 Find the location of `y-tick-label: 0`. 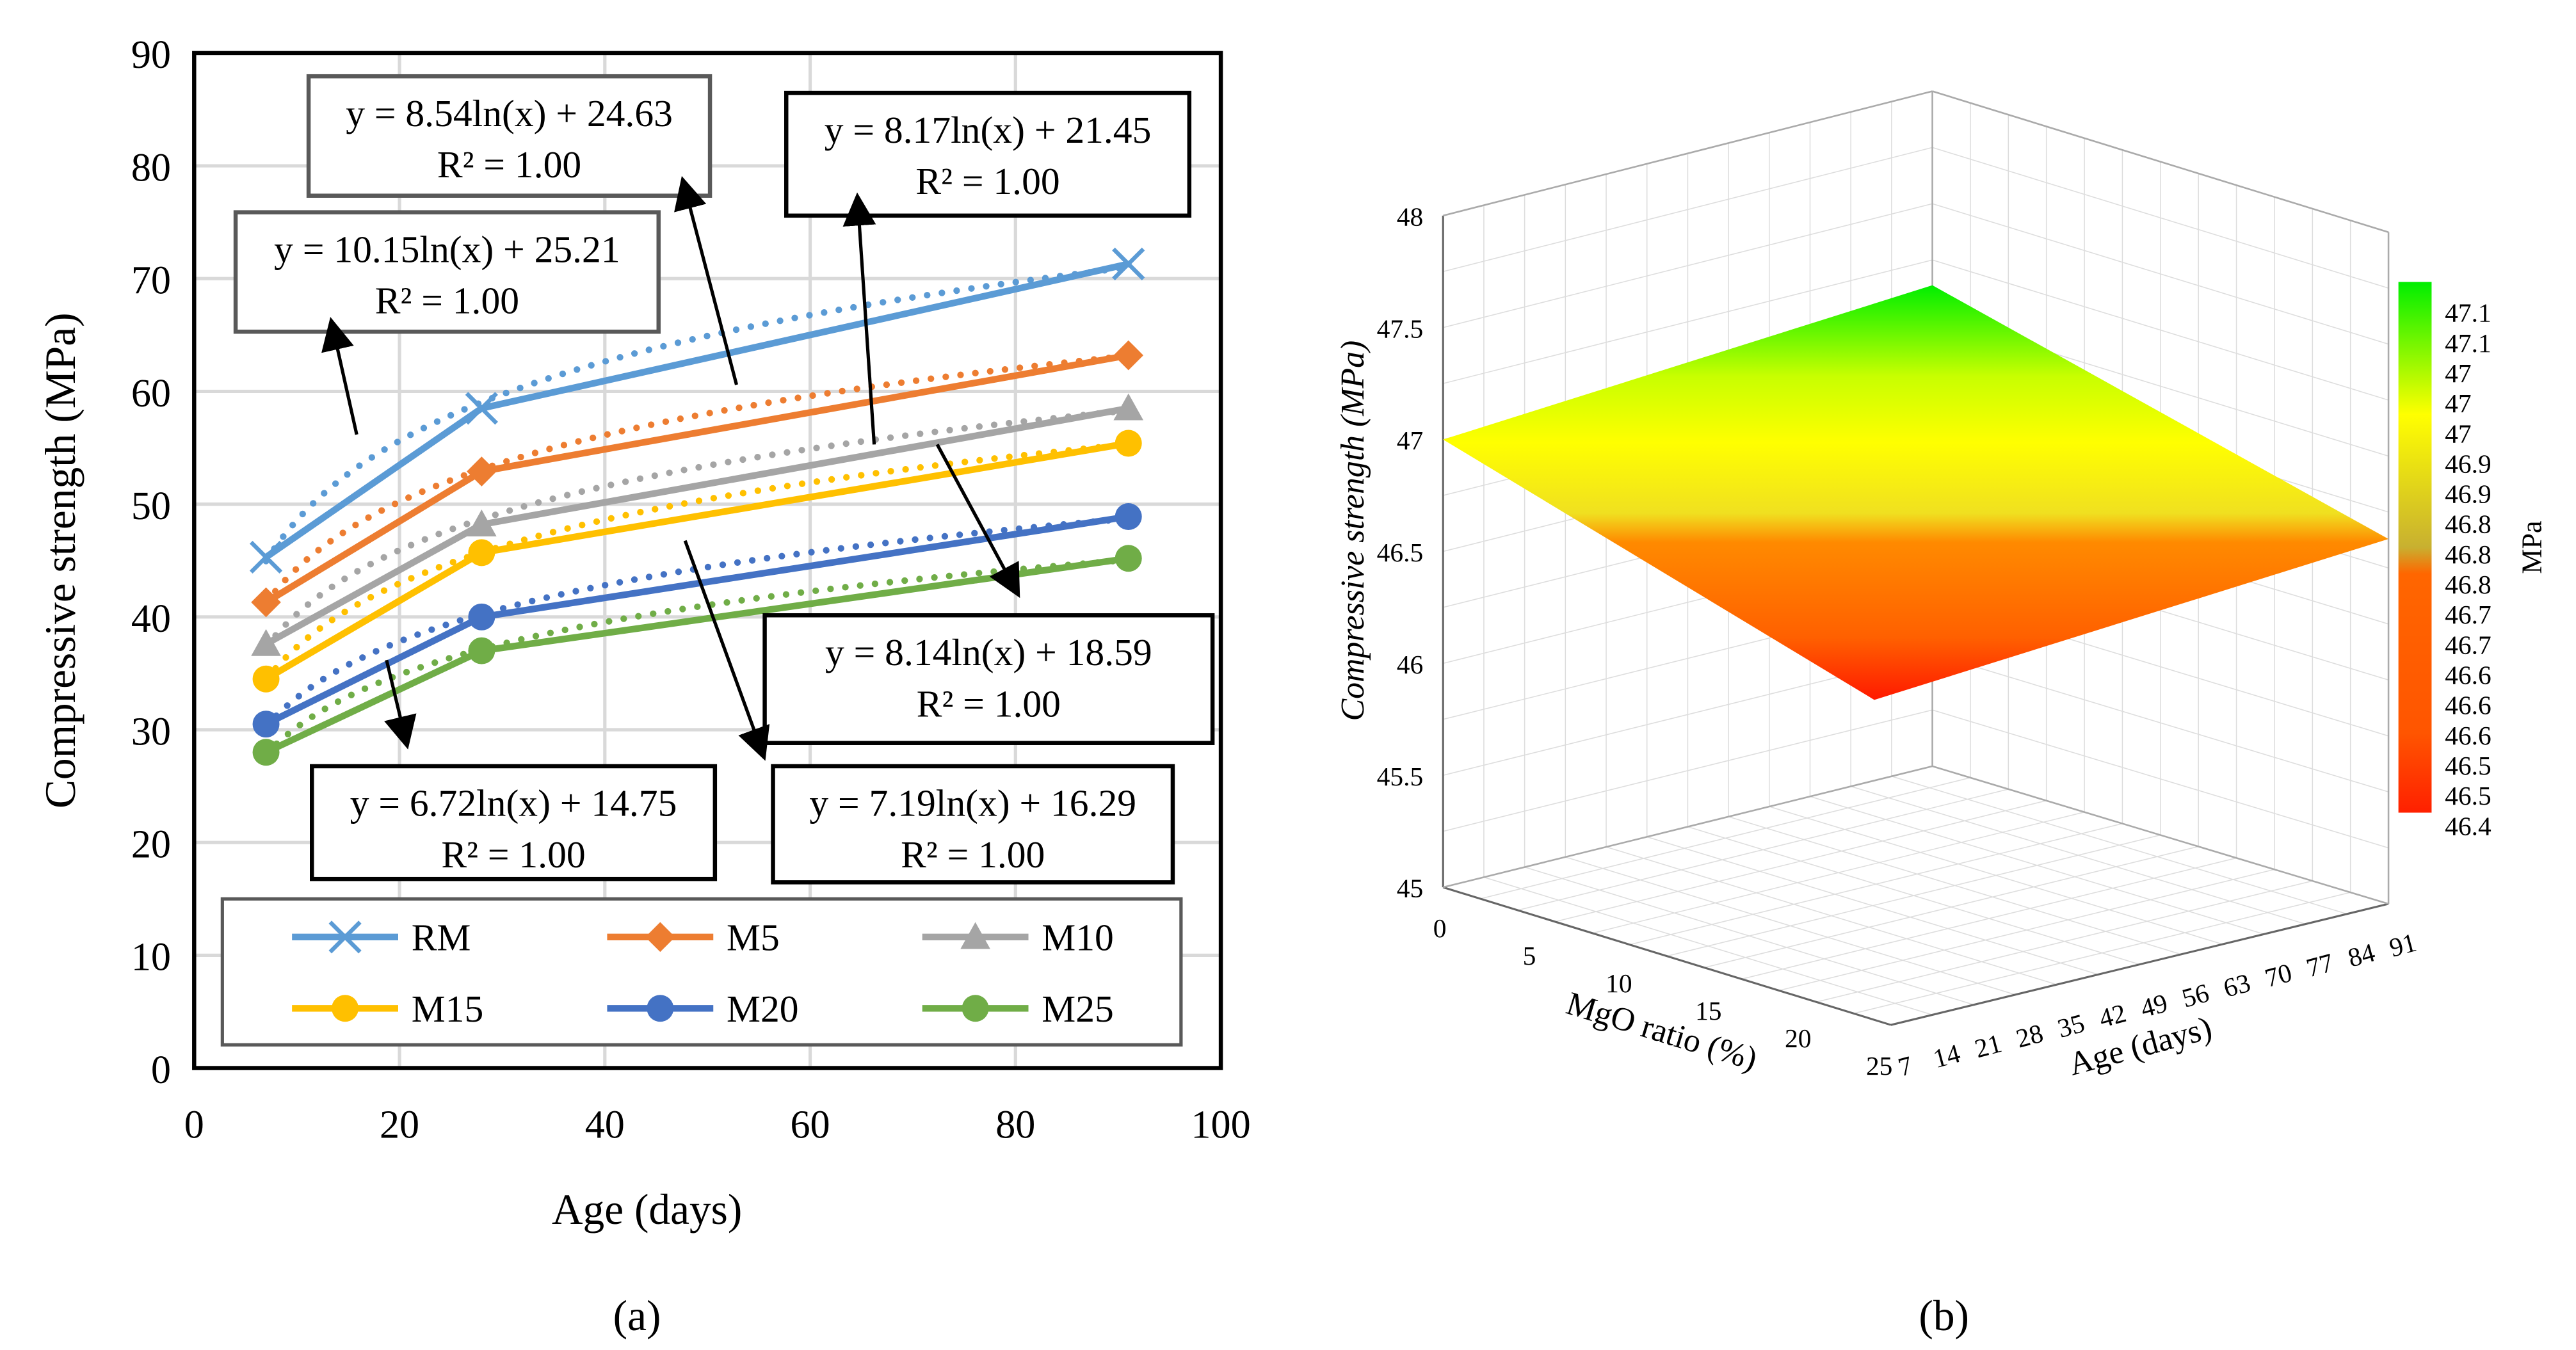

y-tick-label: 0 is located at coordinates (161, 1070).